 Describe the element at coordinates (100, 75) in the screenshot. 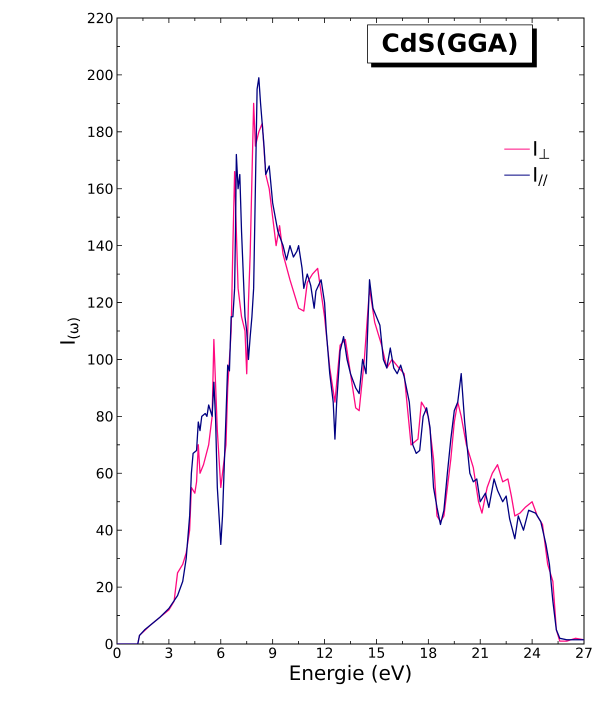

I see `y-tick-label: 200` at that location.